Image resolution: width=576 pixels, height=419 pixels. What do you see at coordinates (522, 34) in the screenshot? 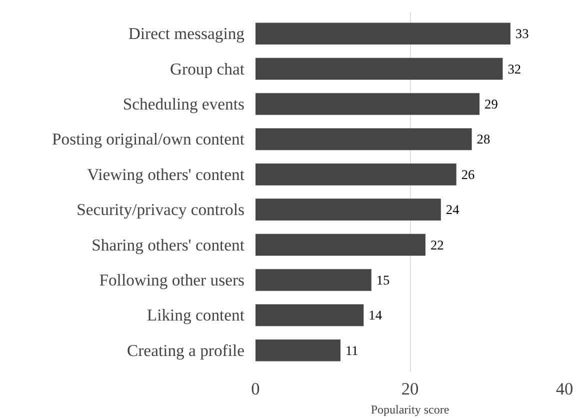
I see `data-label: 33` at bounding box center [522, 34].